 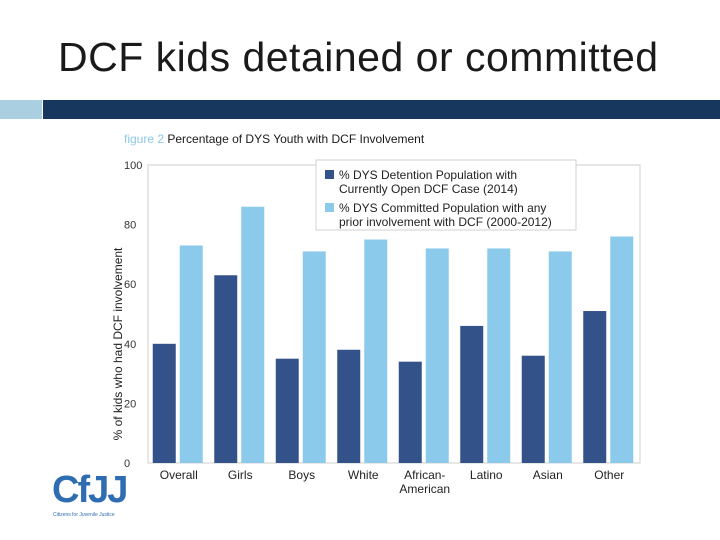 What do you see at coordinates (144, 139) in the screenshot?
I see `figure-number: figure 2` at bounding box center [144, 139].